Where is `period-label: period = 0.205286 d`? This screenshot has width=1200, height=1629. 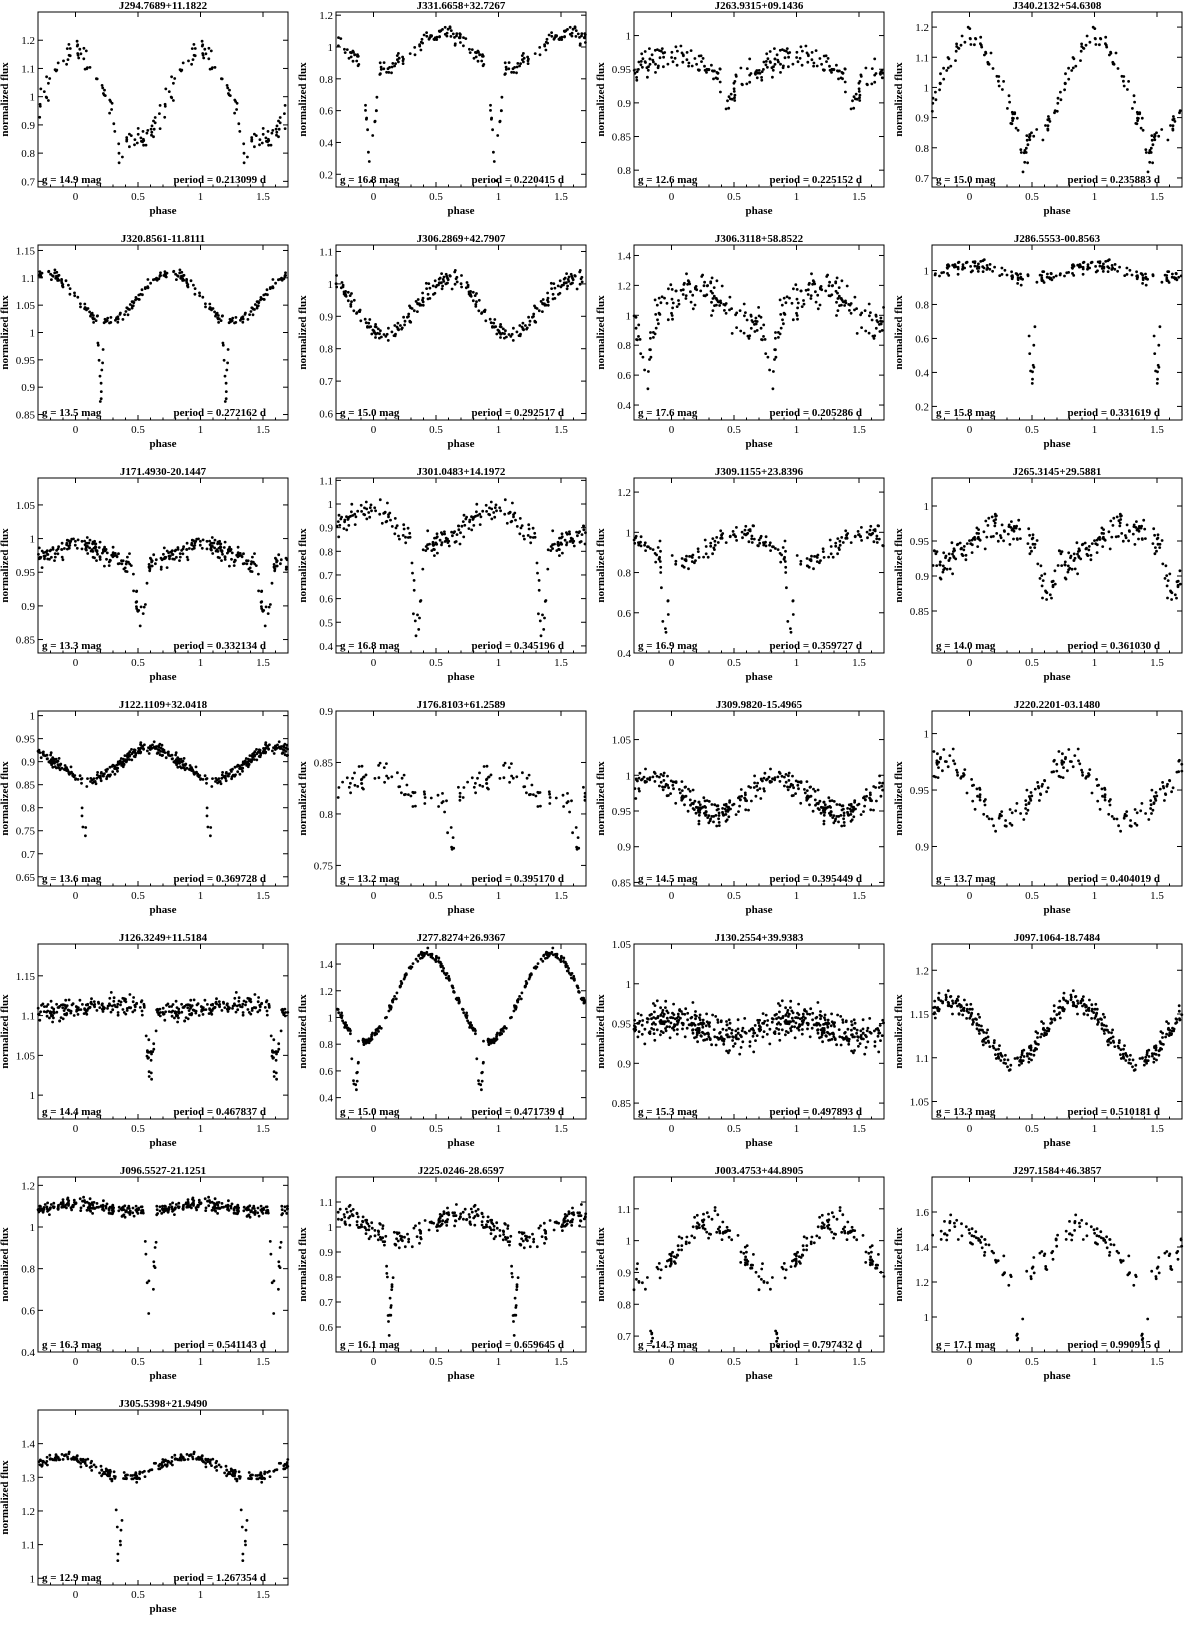 period-label: period = 0.205286 d is located at coordinates (816, 413).